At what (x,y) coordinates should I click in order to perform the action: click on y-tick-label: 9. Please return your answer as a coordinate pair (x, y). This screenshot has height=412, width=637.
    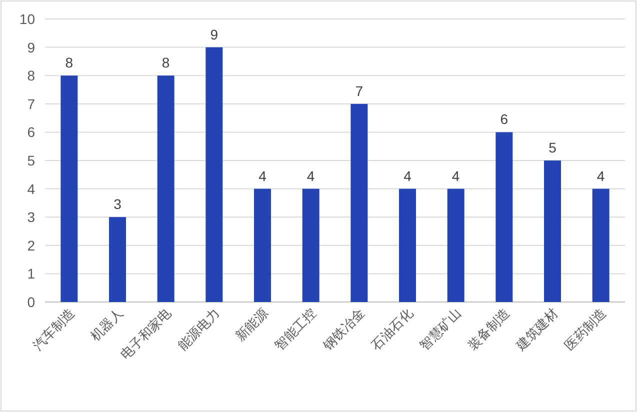
    Looking at the image, I should click on (31, 47).